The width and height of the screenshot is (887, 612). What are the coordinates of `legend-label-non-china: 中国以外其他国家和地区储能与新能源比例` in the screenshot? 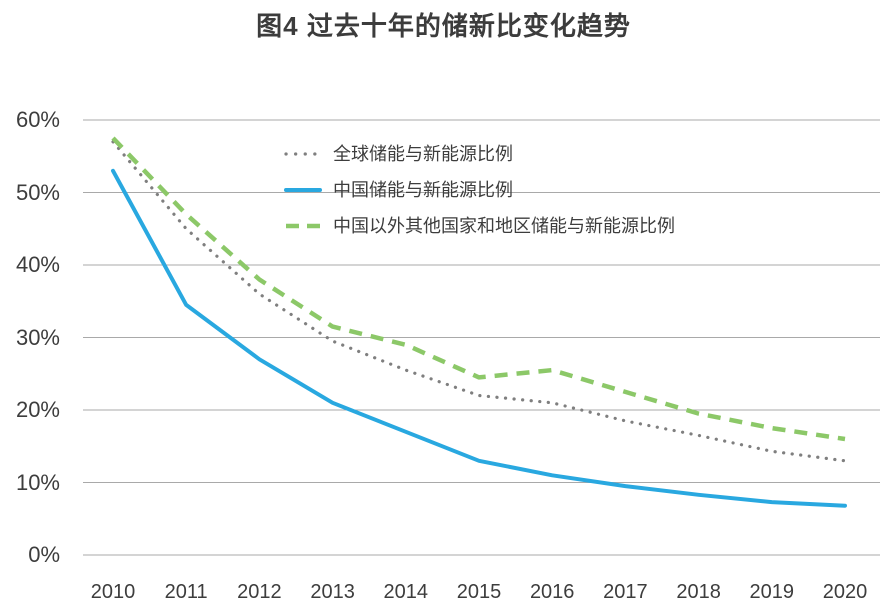 It's located at (504, 226).